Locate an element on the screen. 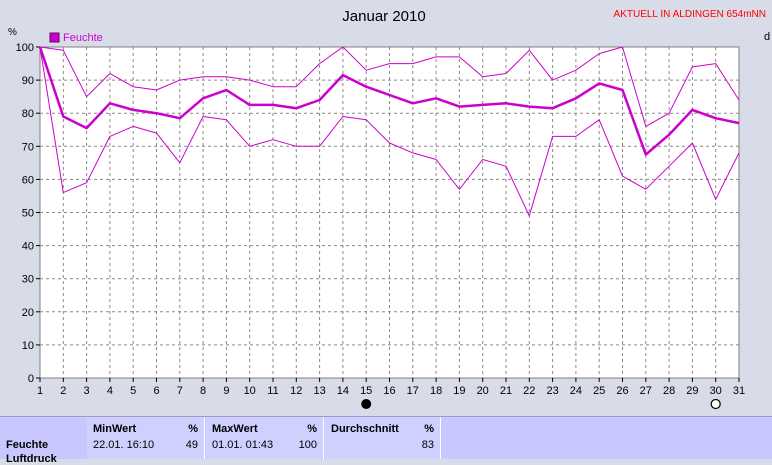 The image size is (772, 465). avg-cell: Durchschnitt % 83 is located at coordinates (383, 438).